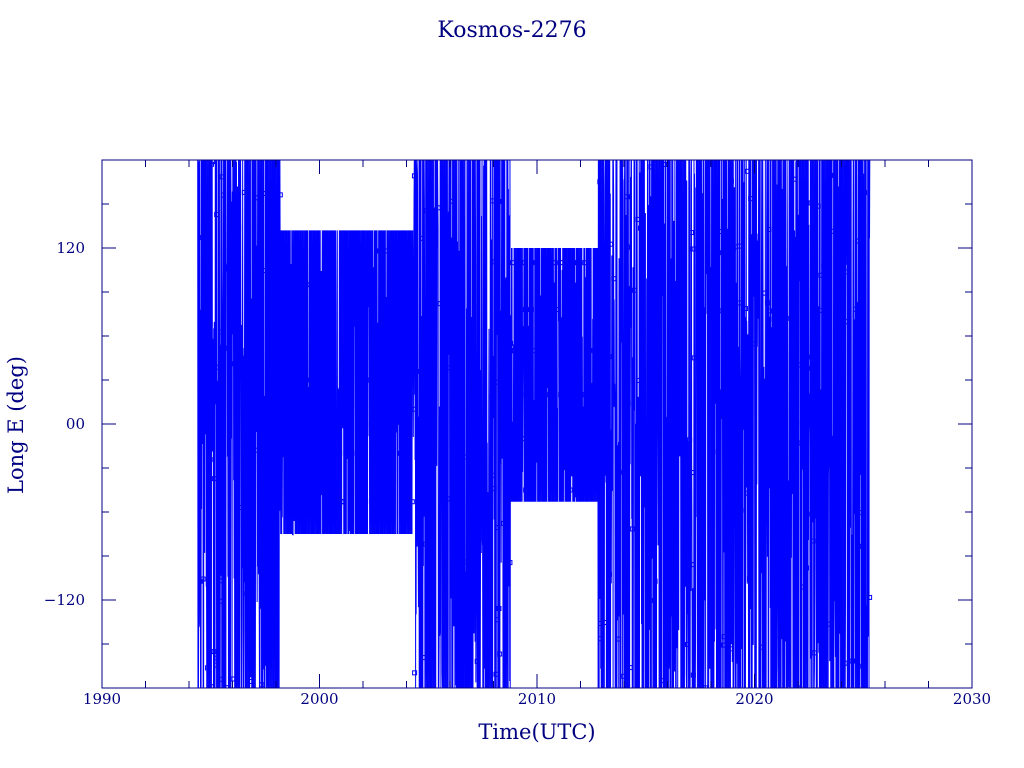  Describe the element at coordinates (319, 699) in the screenshot. I see `x-tick-label: 2000` at that location.